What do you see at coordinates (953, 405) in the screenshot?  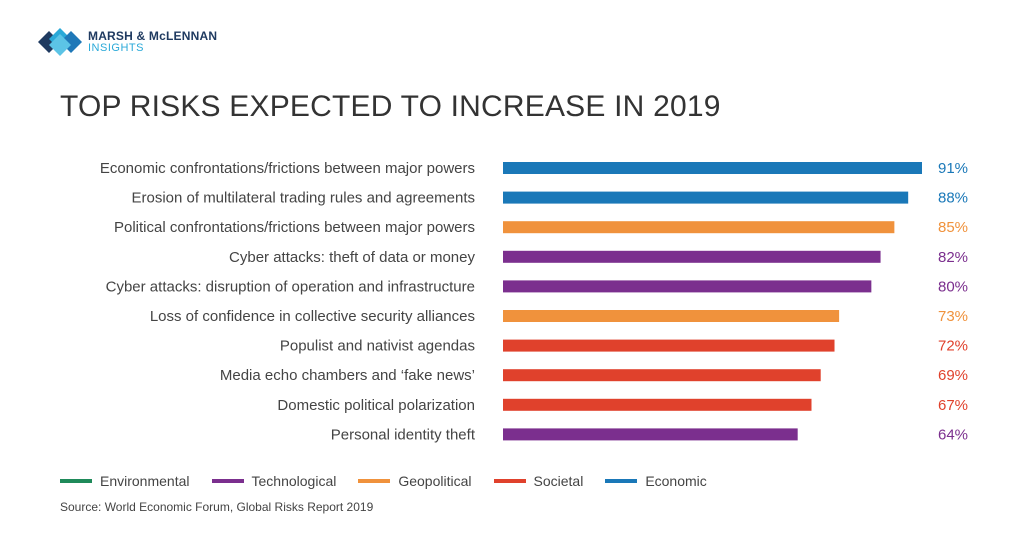 I see `value-label: 67%` at bounding box center [953, 405].